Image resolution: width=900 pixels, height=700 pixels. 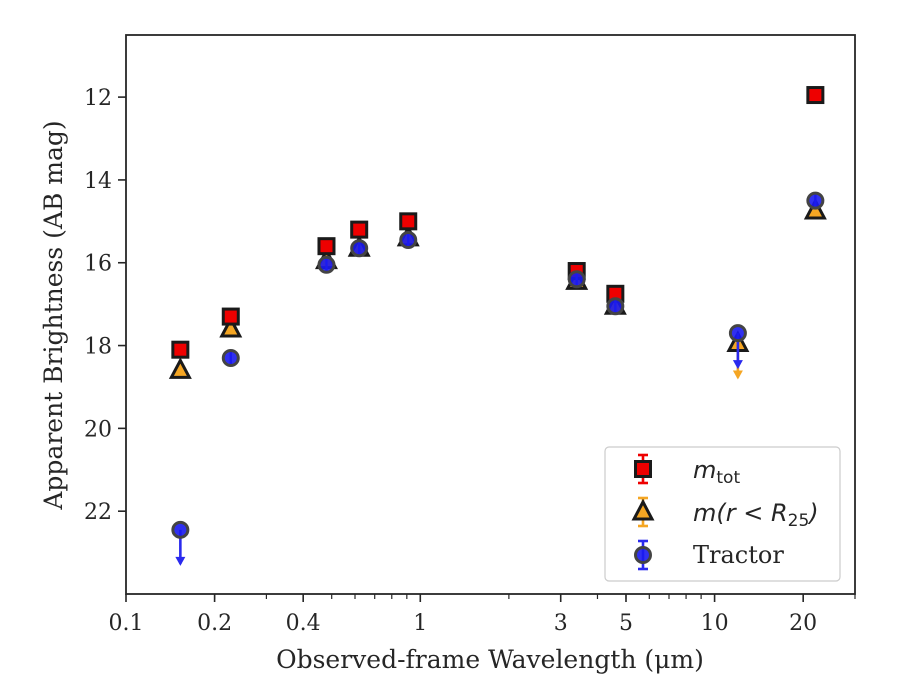 What do you see at coordinates (626, 623) in the screenshot?
I see `x-tick-label: 5` at bounding box center [626, 623].